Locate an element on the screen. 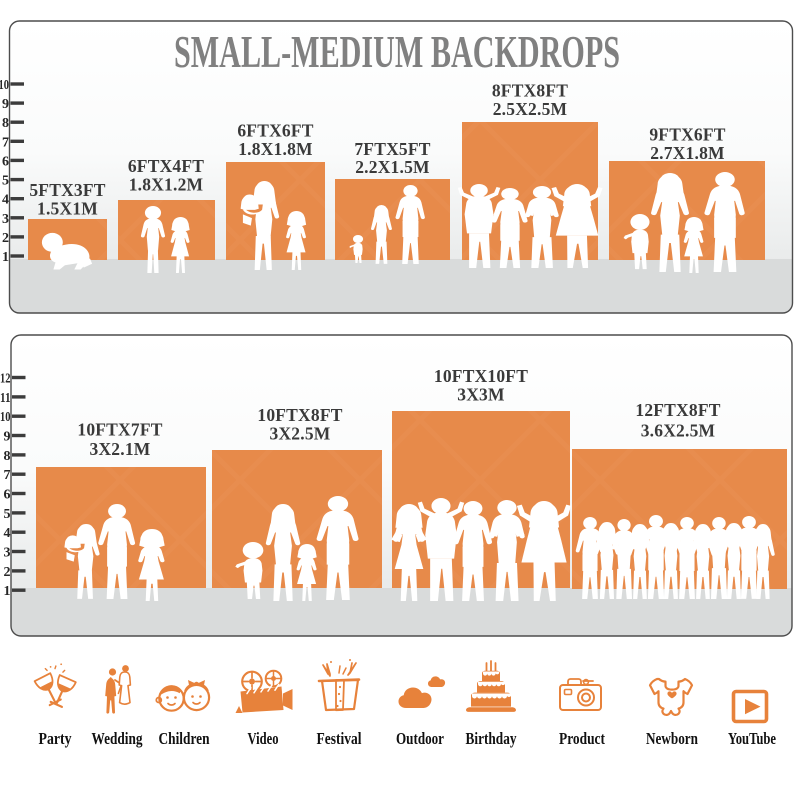 The image size is (800, 800). svg-text: Outdoor is located at coordinates (420, 738).